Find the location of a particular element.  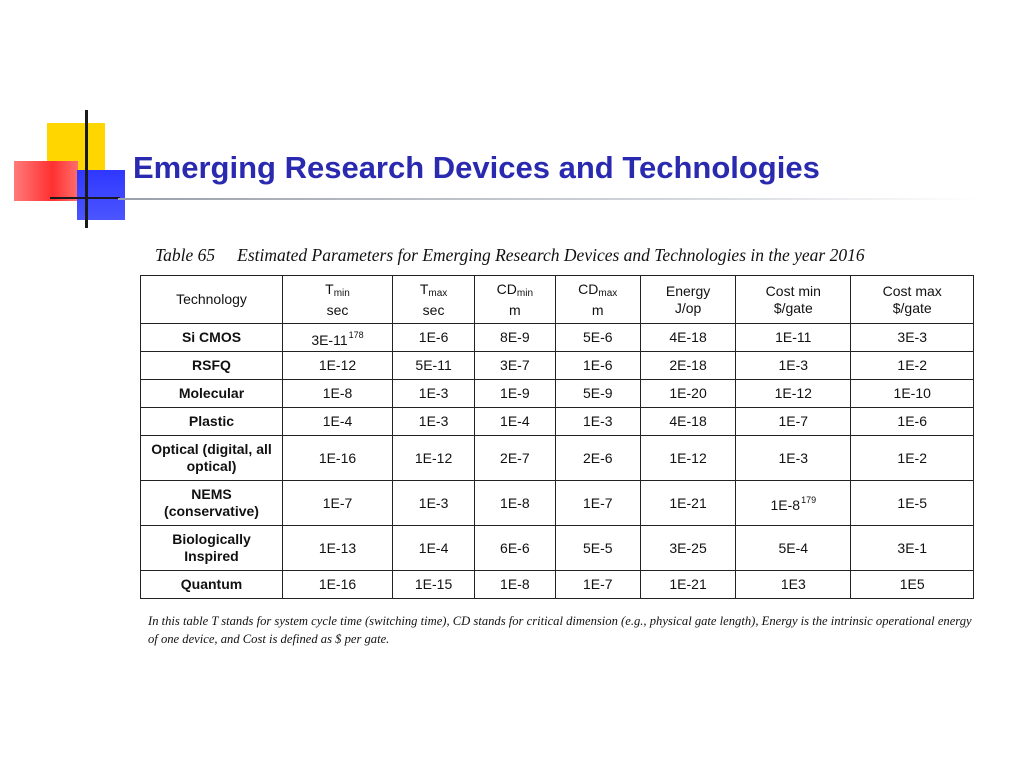

value-cell-tmin: 1E-7 is located at coordinates (337, 503).